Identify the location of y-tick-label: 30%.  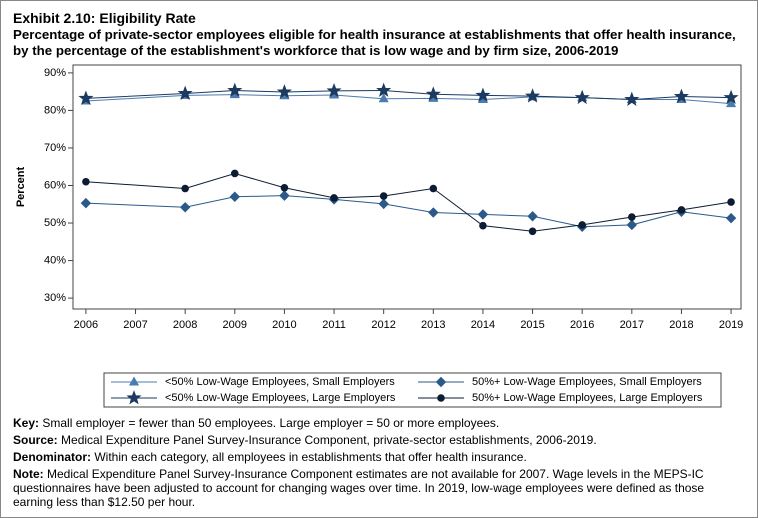
(55, 298).